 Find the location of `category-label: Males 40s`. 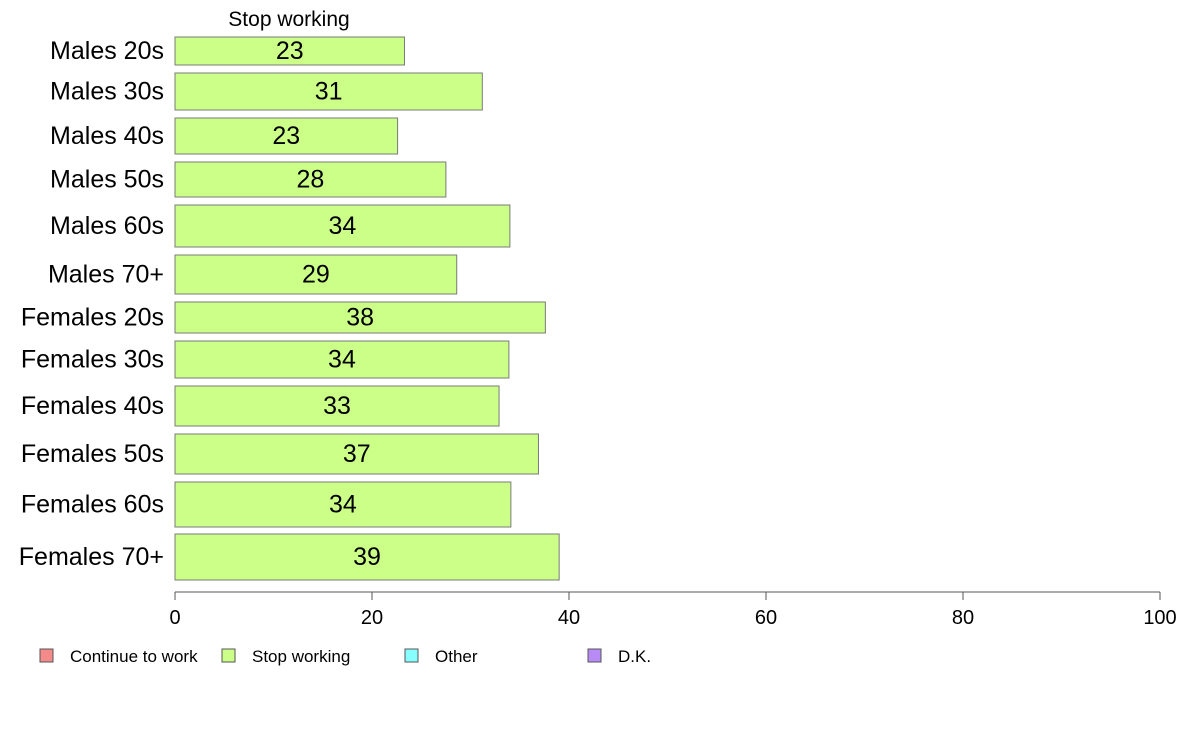

category-label: Males 40s is located at coordinates (107, 136).